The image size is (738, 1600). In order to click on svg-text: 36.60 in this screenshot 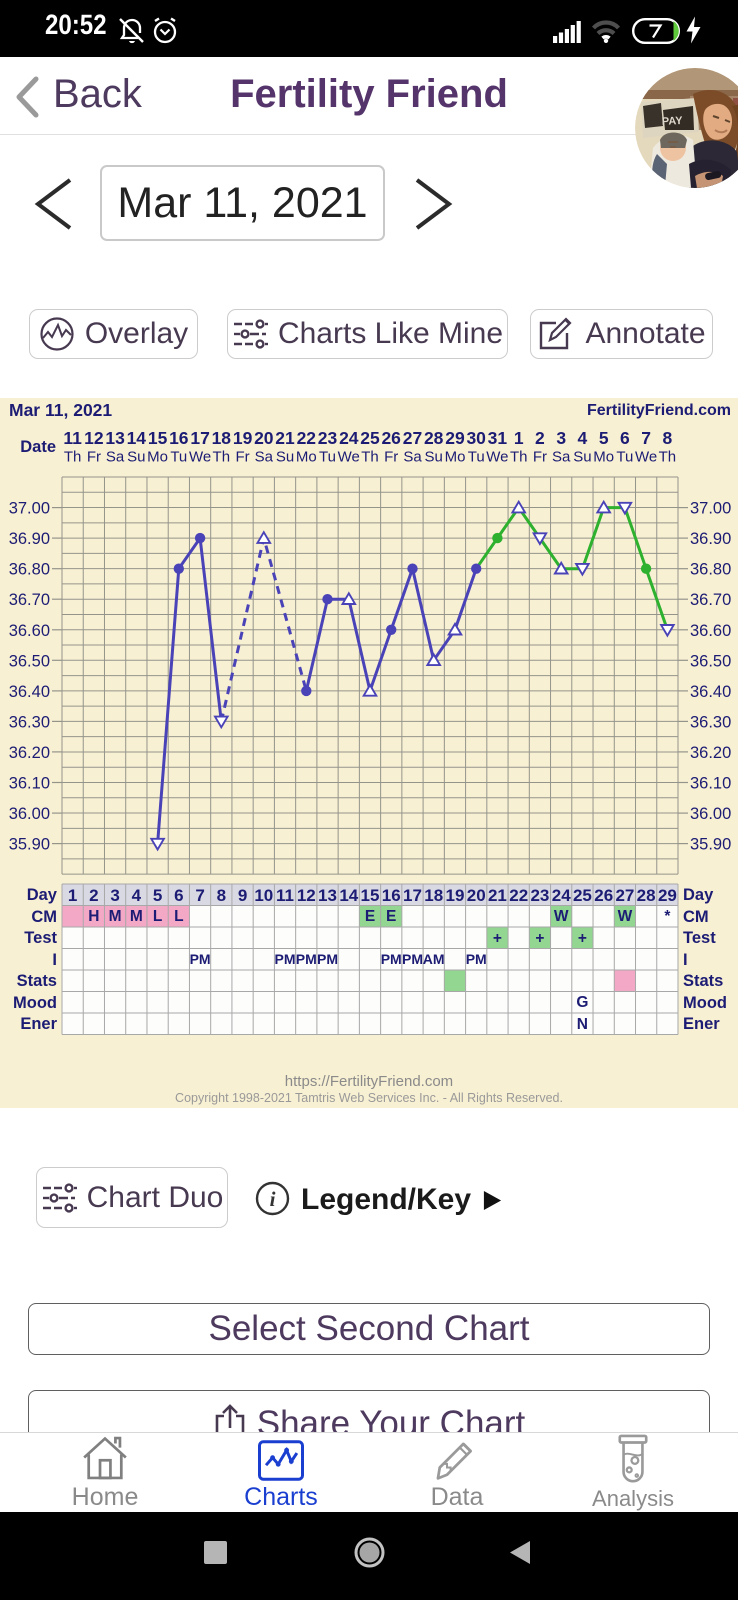, I will do `click(710, 631)`.